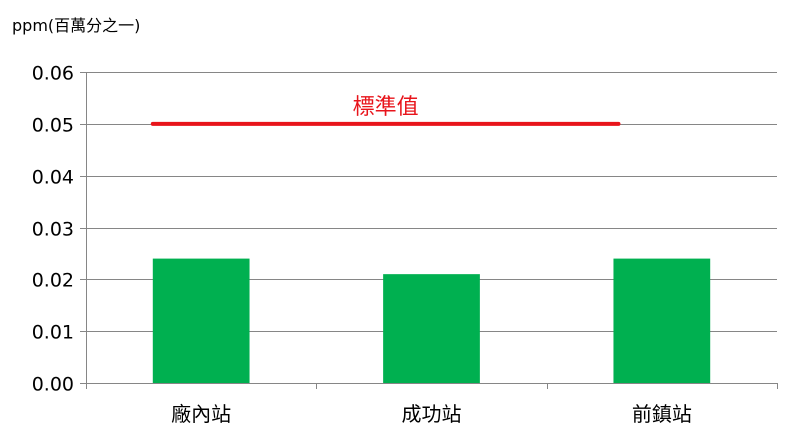 This screenshot has width=805, height=434. Describe the element at coordinates (53, 230) in the screenshot. I see `y-tick-label: 0.03` at that location.